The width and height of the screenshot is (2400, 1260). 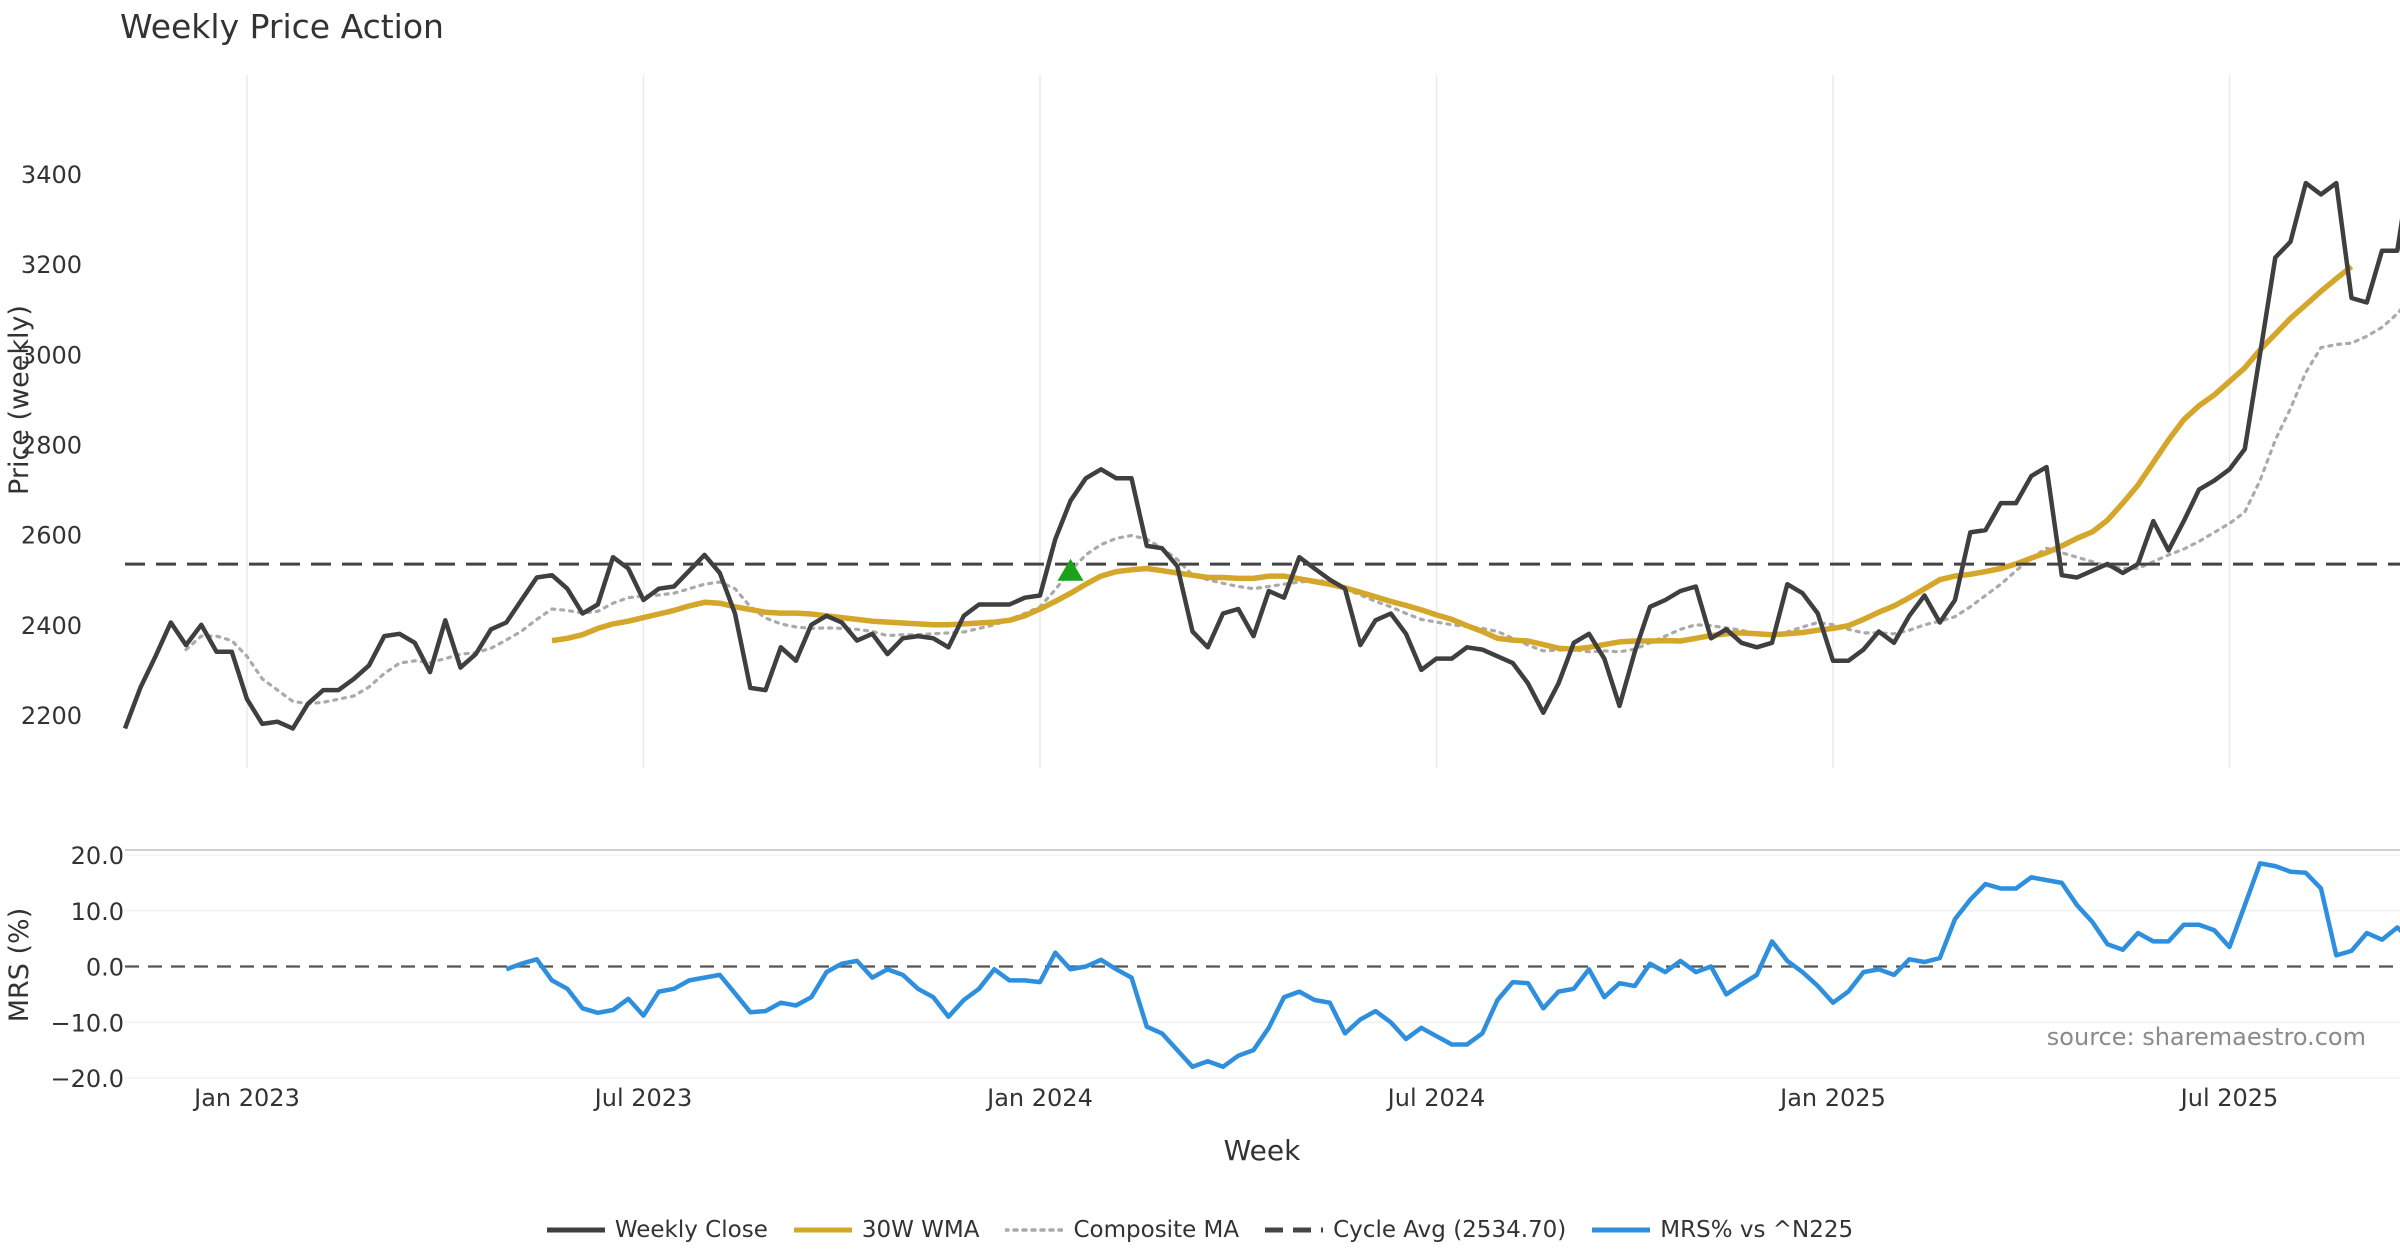 I want to click on legend-item: Weekly Close, so click(x=657, y=1230).